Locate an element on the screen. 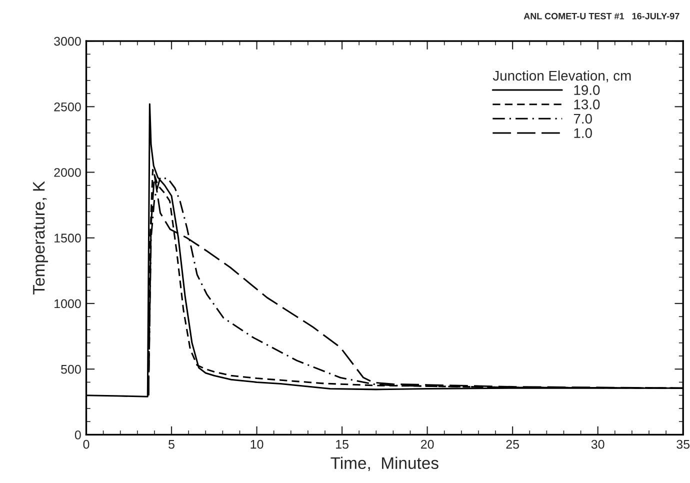 The height and width of the screenshot is (483, 690). x-tick-label: 15 is located at coordinates (342, 444).